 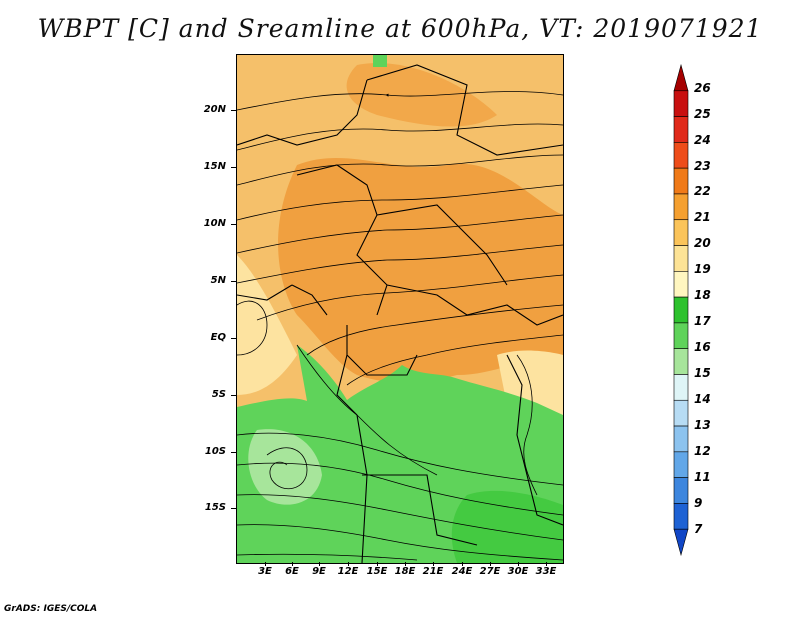 I want to click on lat-tick-15s, so click(x=233, y=508).